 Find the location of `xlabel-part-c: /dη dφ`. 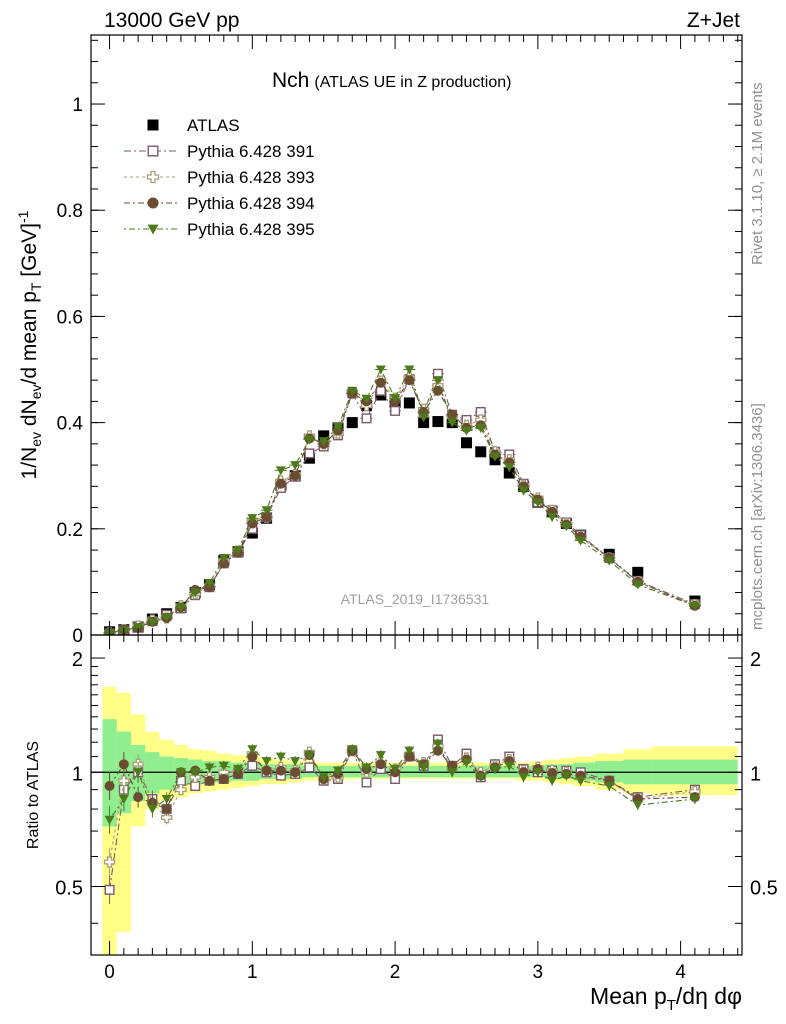

xlabel-part-c: /dη dφ is located at coordinates (709, 996).